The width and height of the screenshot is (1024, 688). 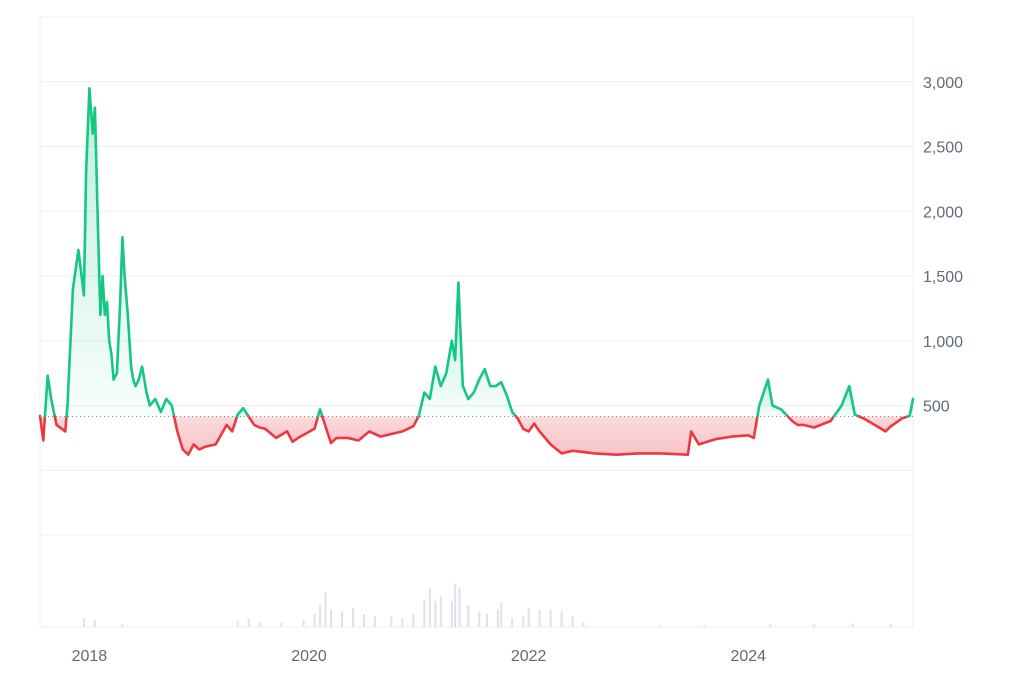 What do you see at coordinates (90, 656) in the screenshot?
I see `x-tick-label: 2018` at bounding box center [90, 656].